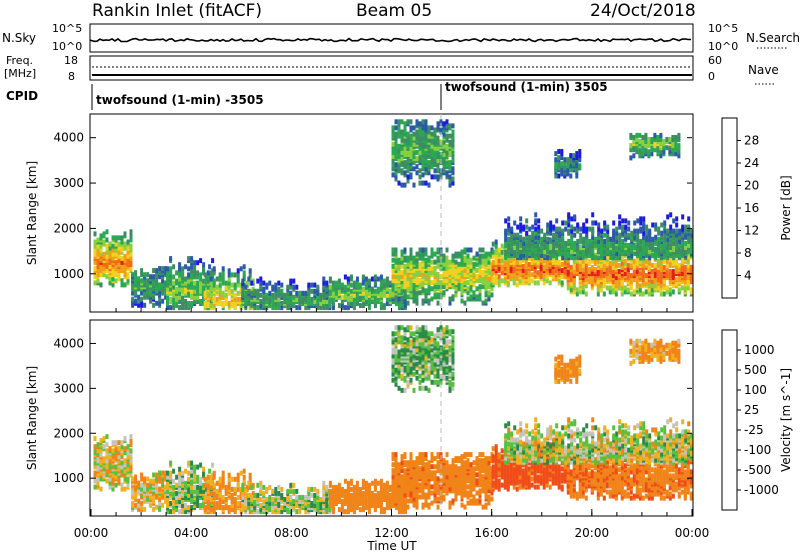 The width and height of the screenshot is (800, 554). I want to click on cpid-label: CPID, so click(22, 96).